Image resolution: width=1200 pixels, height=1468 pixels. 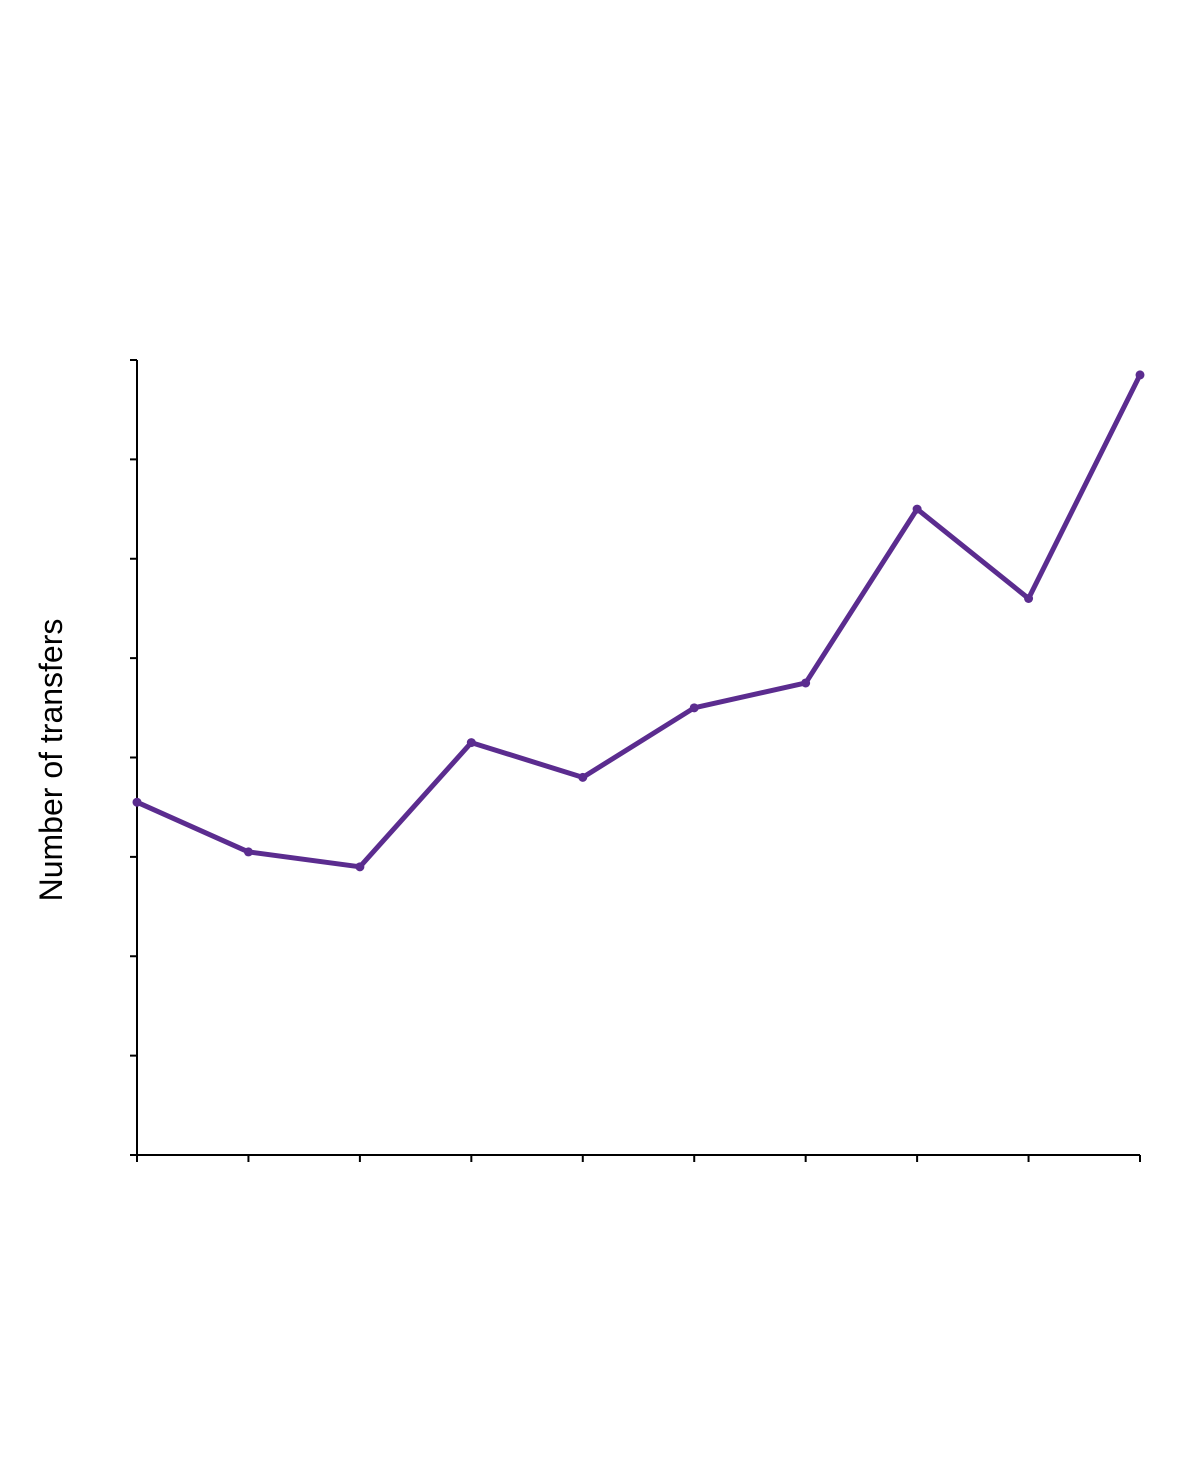 What do you see at coordinates (133, 757) in the screenshot?
I see `y-axis-ticks` at bounding box center [133, 757].